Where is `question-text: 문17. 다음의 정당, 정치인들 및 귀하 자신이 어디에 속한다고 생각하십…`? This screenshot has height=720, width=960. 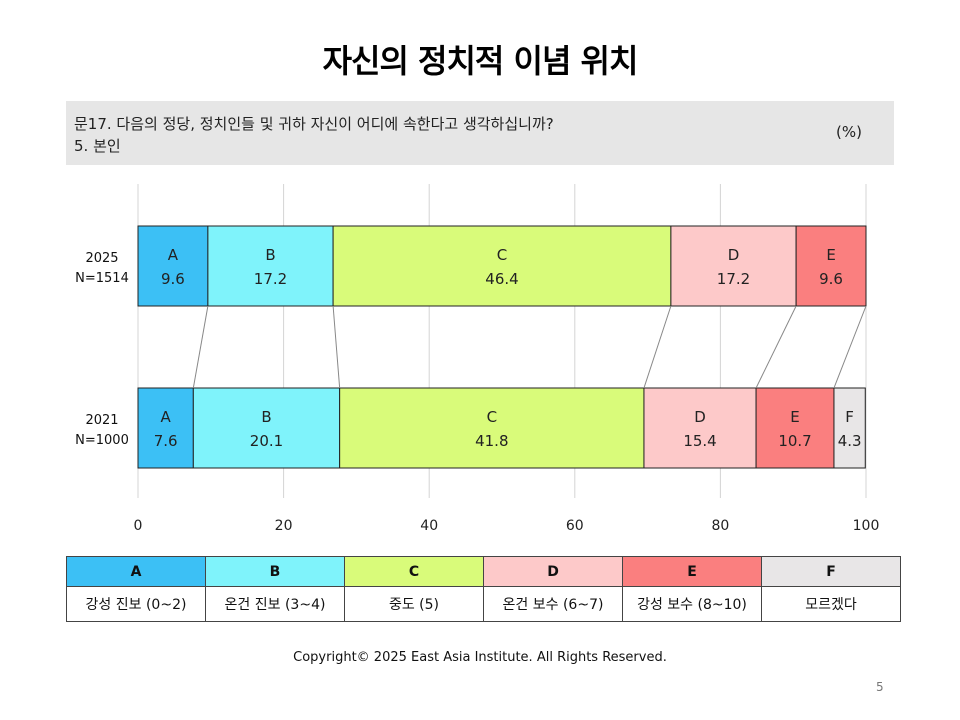 question-text: 문17. 다음의 정당, 정치인들 및 귀하 자신이 어디에 속한다고 생각하십… is located at coordinates (314, 124).